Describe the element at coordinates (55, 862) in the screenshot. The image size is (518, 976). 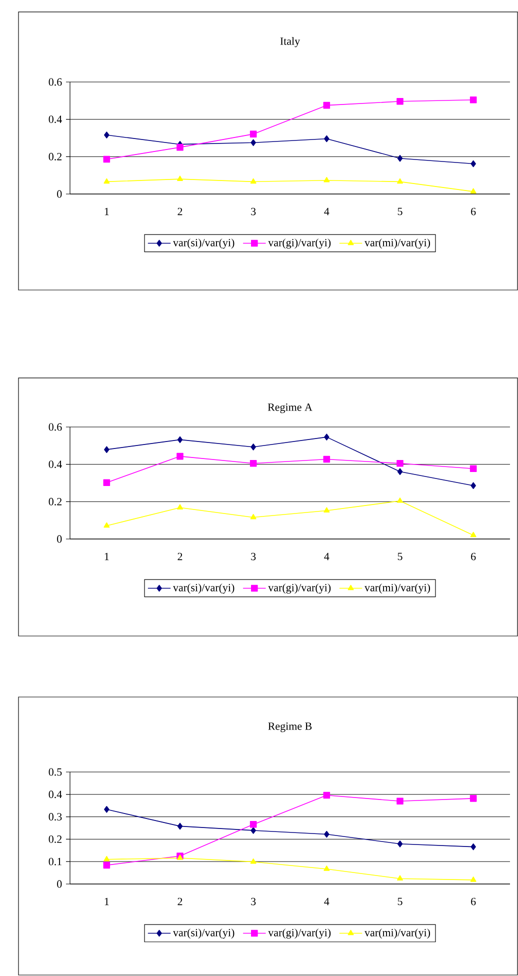
I see `y-tick-label: 0.1` at that location.